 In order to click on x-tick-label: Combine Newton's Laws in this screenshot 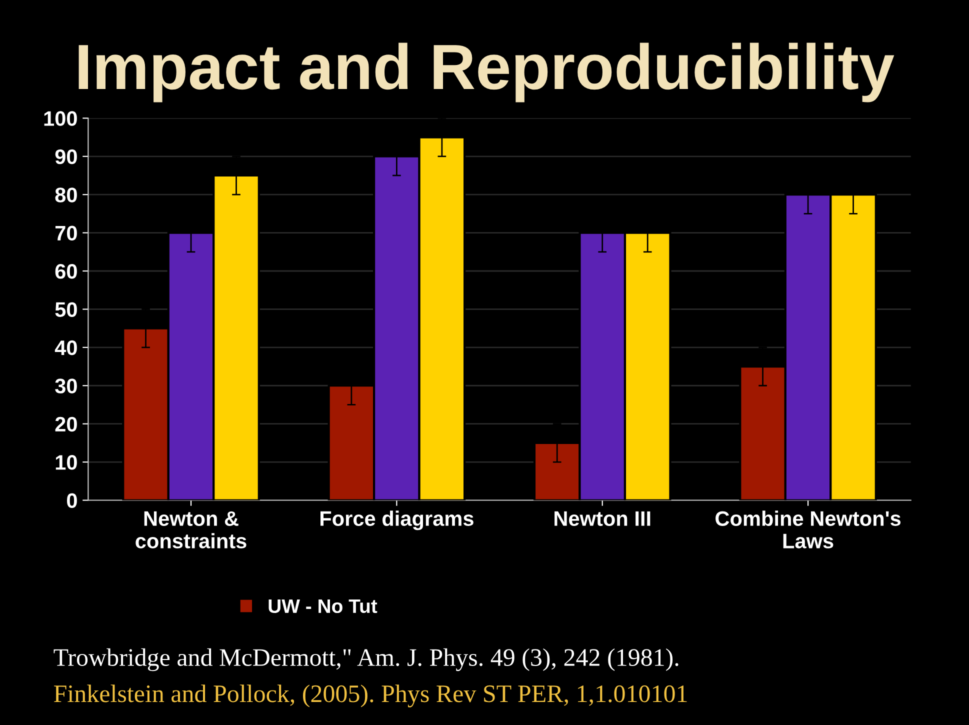, I will do `click(808, 529)`.